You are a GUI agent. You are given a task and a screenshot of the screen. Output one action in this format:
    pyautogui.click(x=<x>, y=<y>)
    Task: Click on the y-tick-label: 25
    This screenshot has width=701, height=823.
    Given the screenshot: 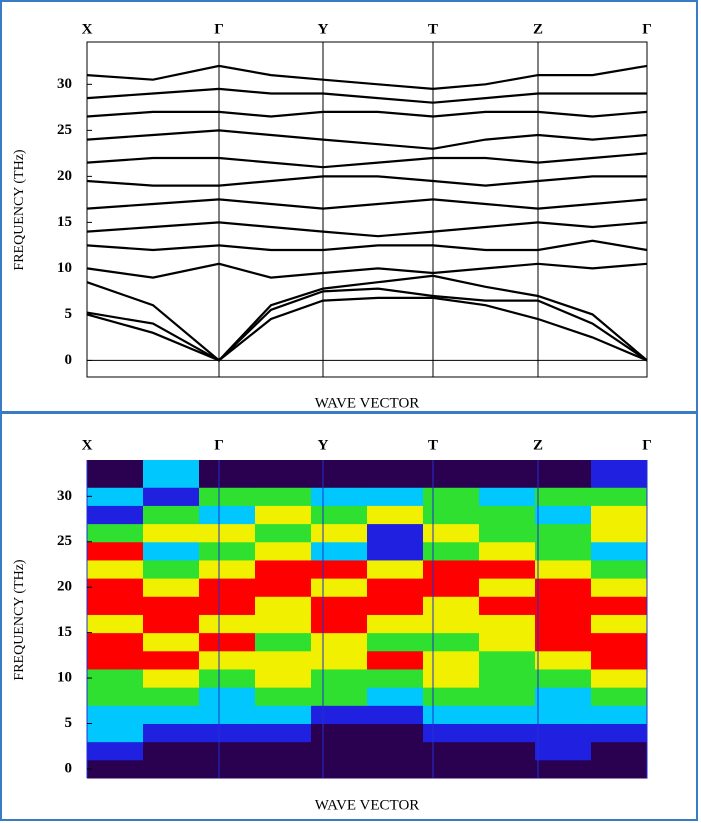 What is the action you would take?
    pyautogui.click(x=64, y=130)
    